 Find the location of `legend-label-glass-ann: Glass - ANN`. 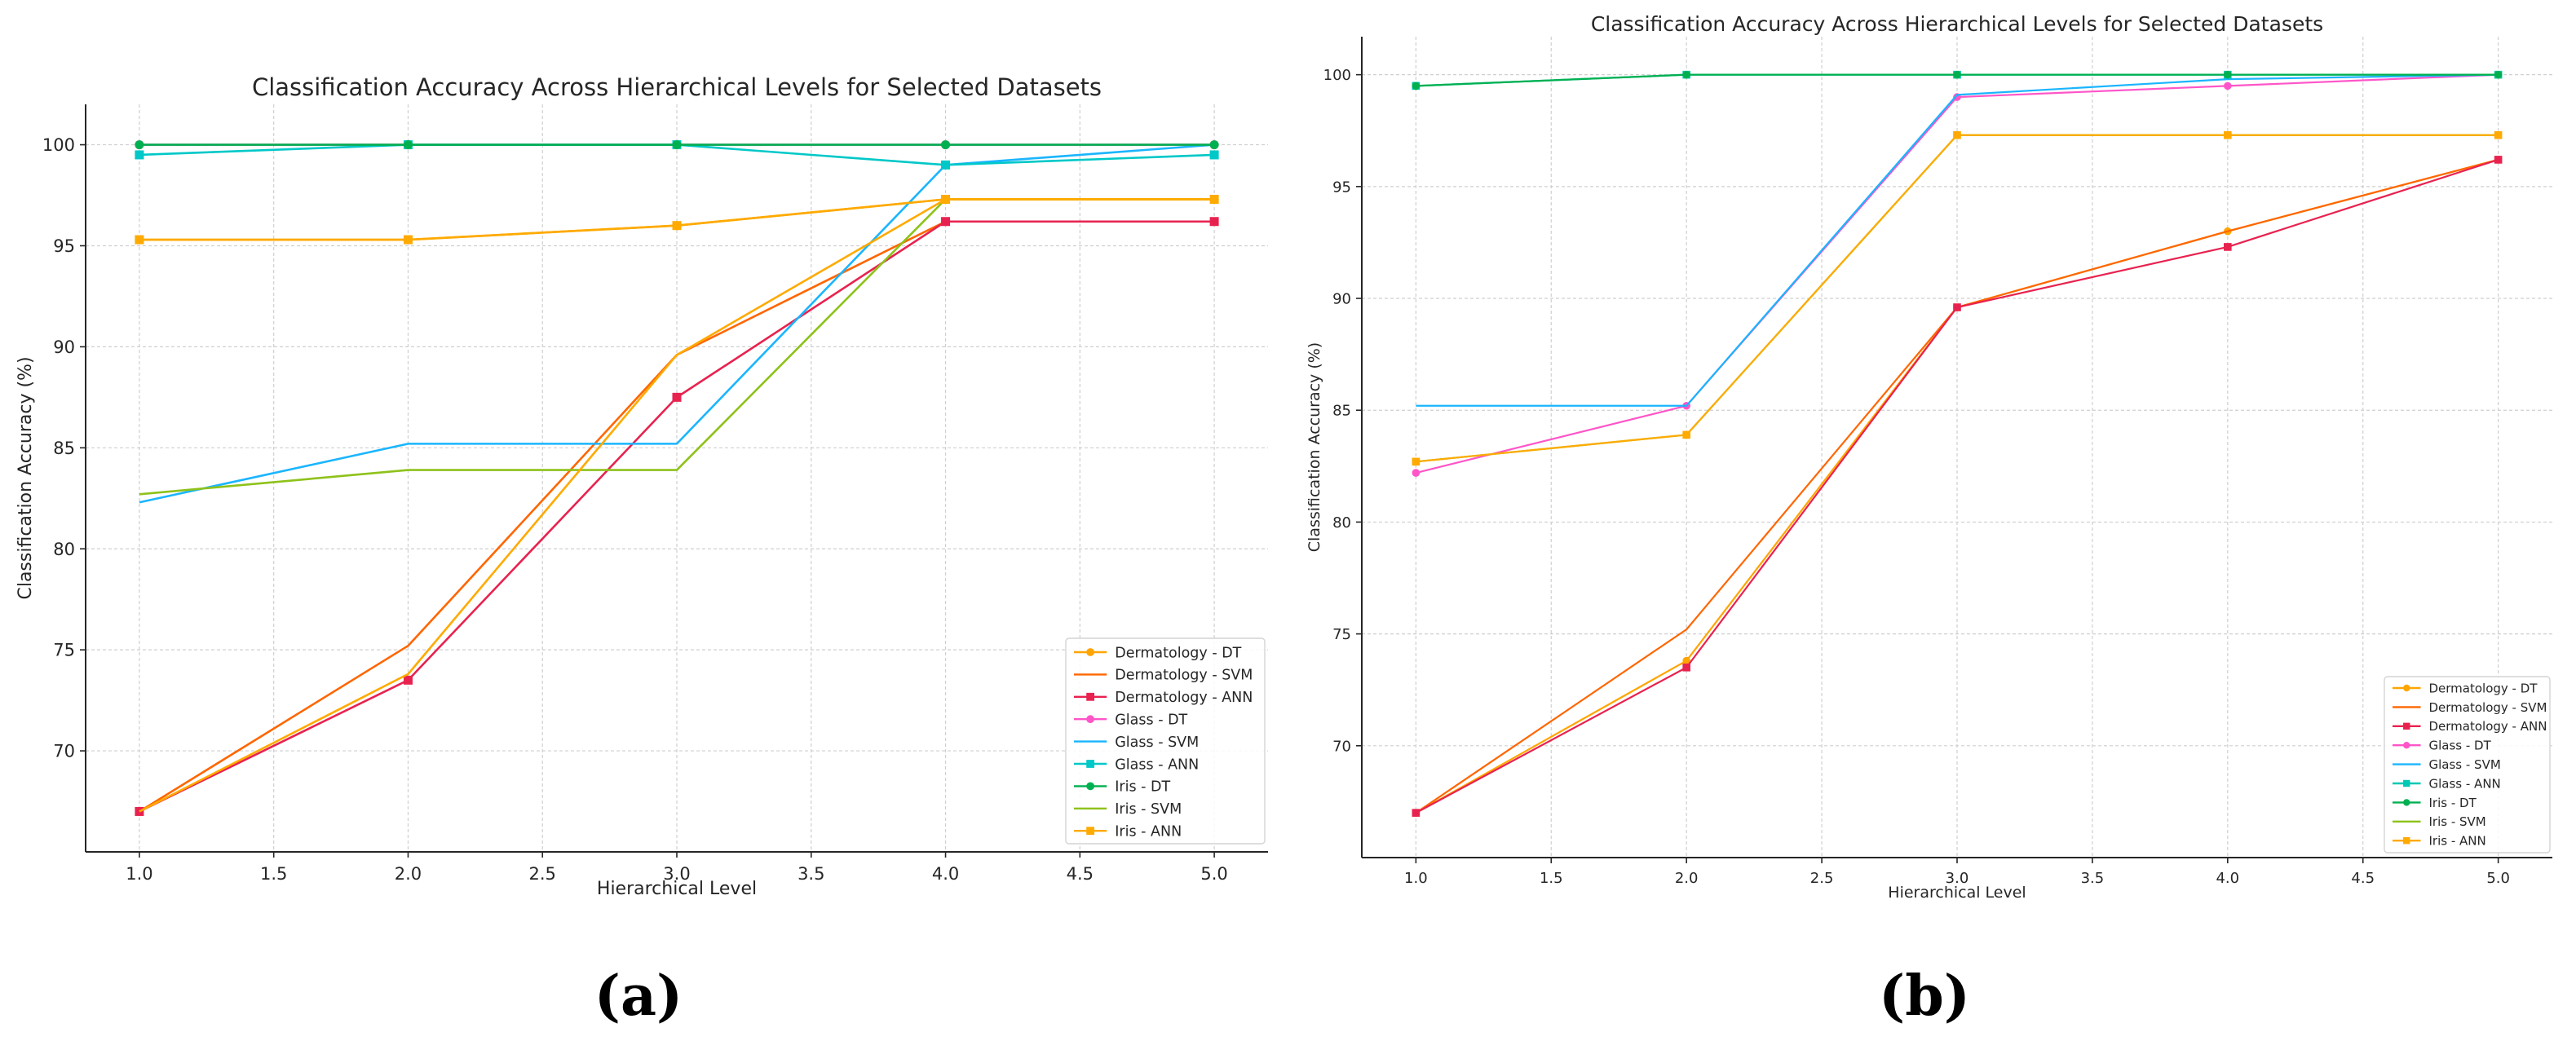

legend-label-glass-ann: Glass - ANN is located at coordinates (1157, 765).